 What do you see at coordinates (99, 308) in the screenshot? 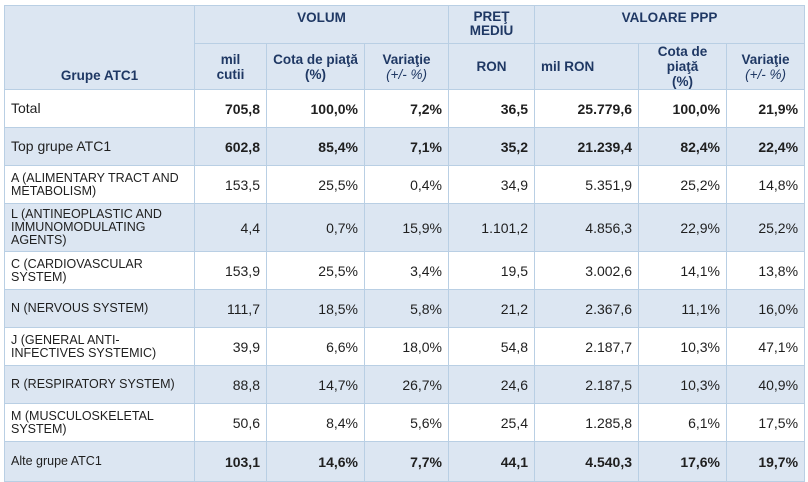
I see `row-label: N (NERVOUS SYSTEM)` at bounding box center [99, 308].